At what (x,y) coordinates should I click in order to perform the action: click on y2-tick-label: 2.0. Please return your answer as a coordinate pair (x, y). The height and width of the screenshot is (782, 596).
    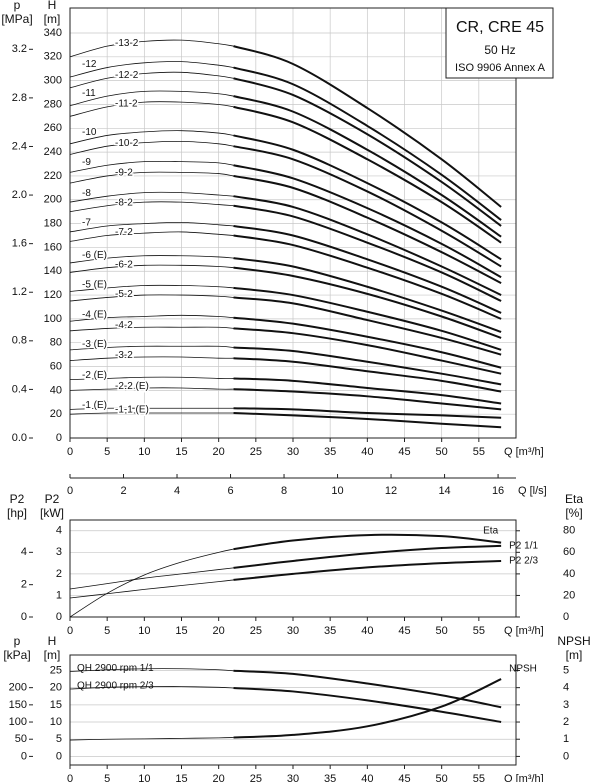
    Looking at the image, I should click on (19, 195).